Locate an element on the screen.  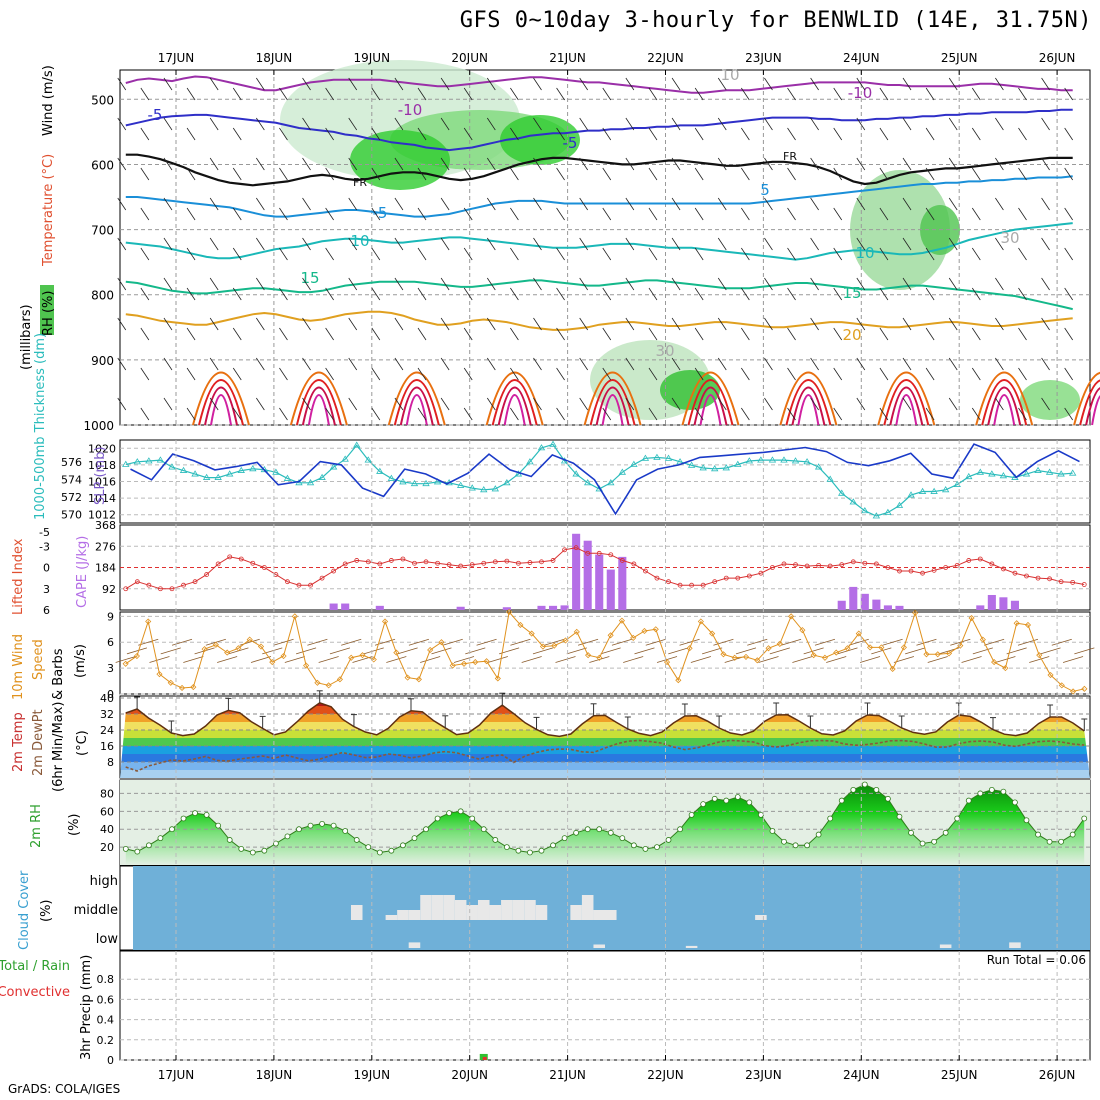
ua-y-tick-label: 500 is located at coordinates (102, 100).